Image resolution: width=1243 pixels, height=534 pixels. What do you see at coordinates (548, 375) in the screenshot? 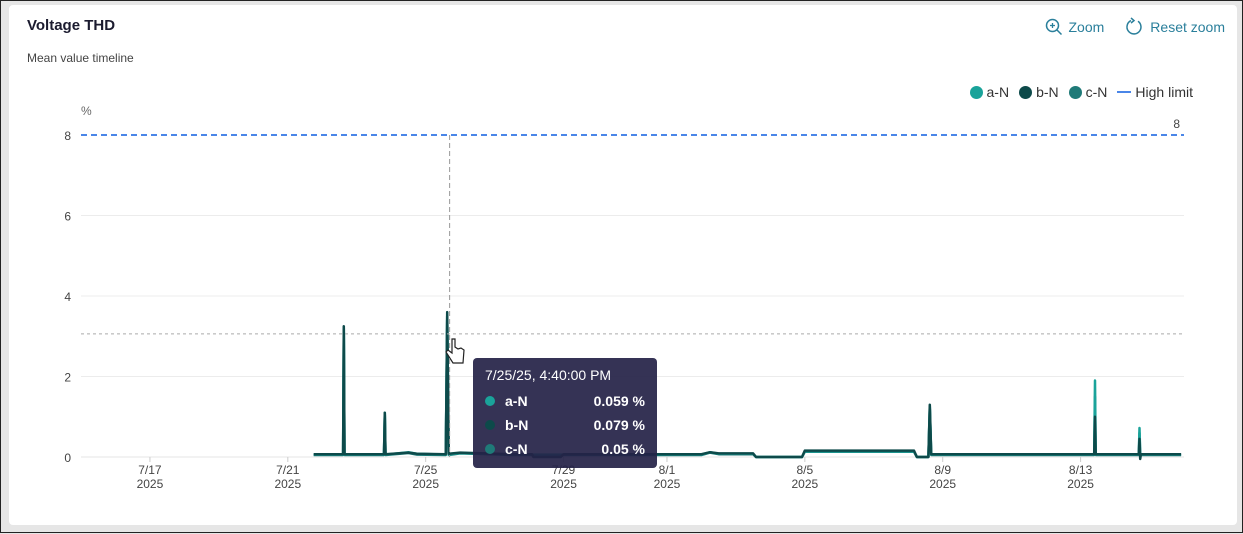
I see `tooltip-time: 7/25/25, 4:40:00 PM` at bounding box center [548, 375].